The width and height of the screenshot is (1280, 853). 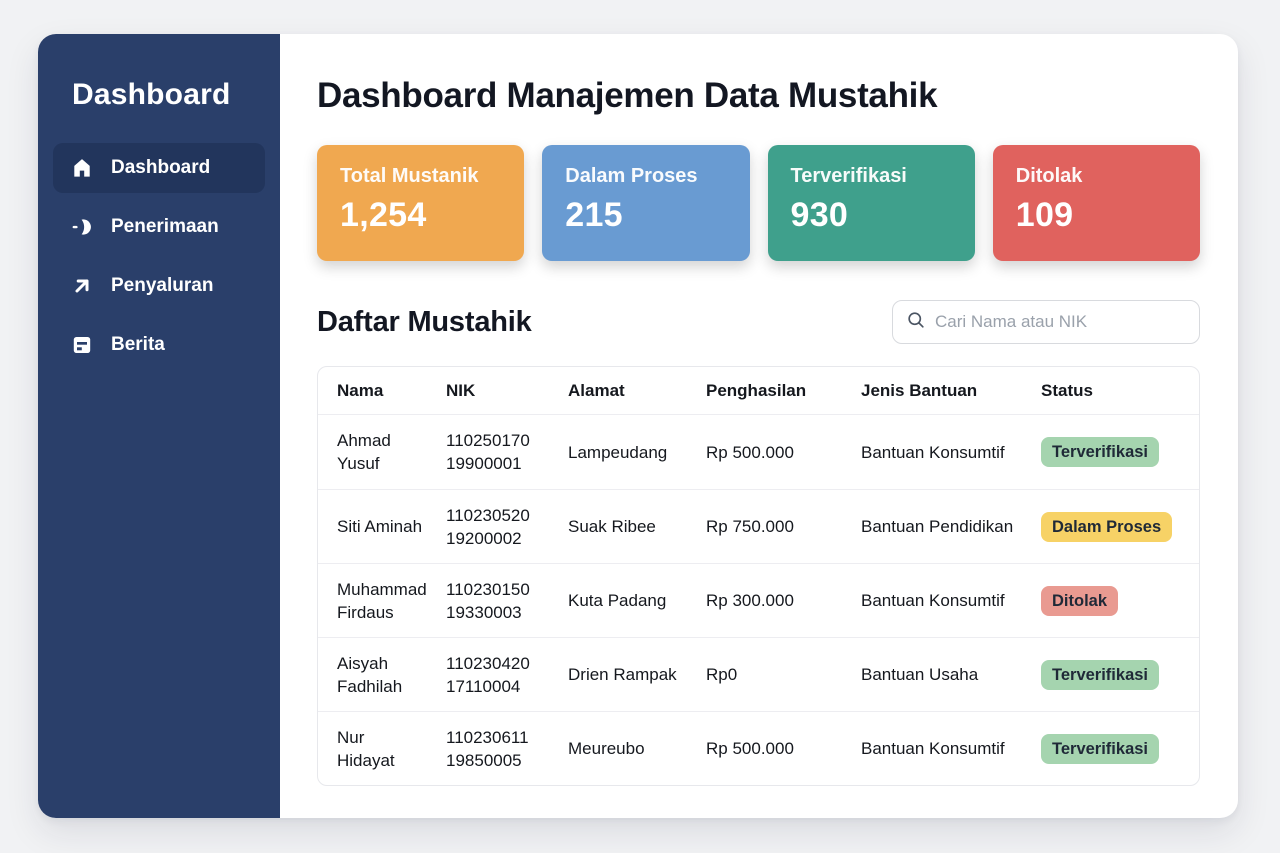 I want to click on cell-nama: Nur Hidayat, so click(x=366, y=748).